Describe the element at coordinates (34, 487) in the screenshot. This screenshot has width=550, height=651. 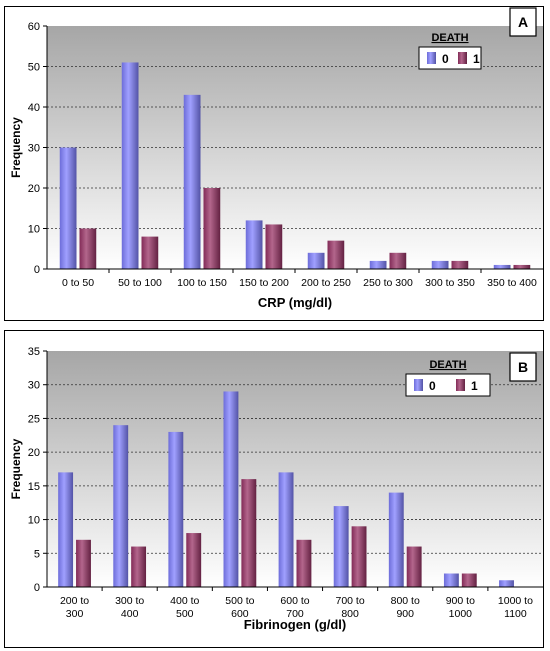
I see `y-tick-label: 15` at that location.